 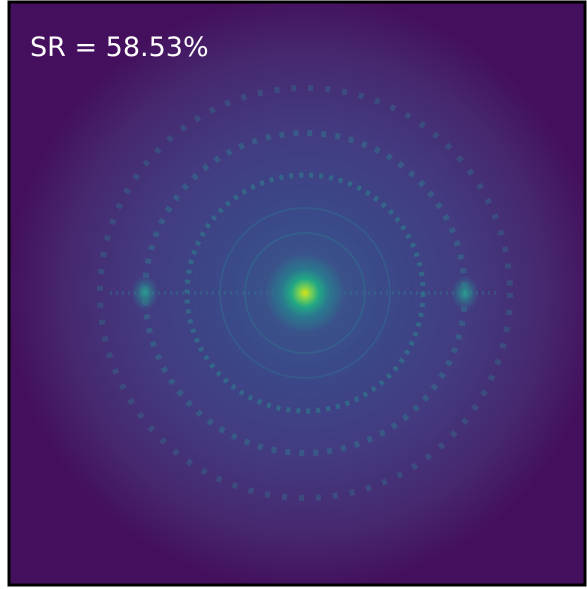 What do you see at coordinates (305, 293) in the screenshot?
I see `psf-core` at bounding box center [305, 293].